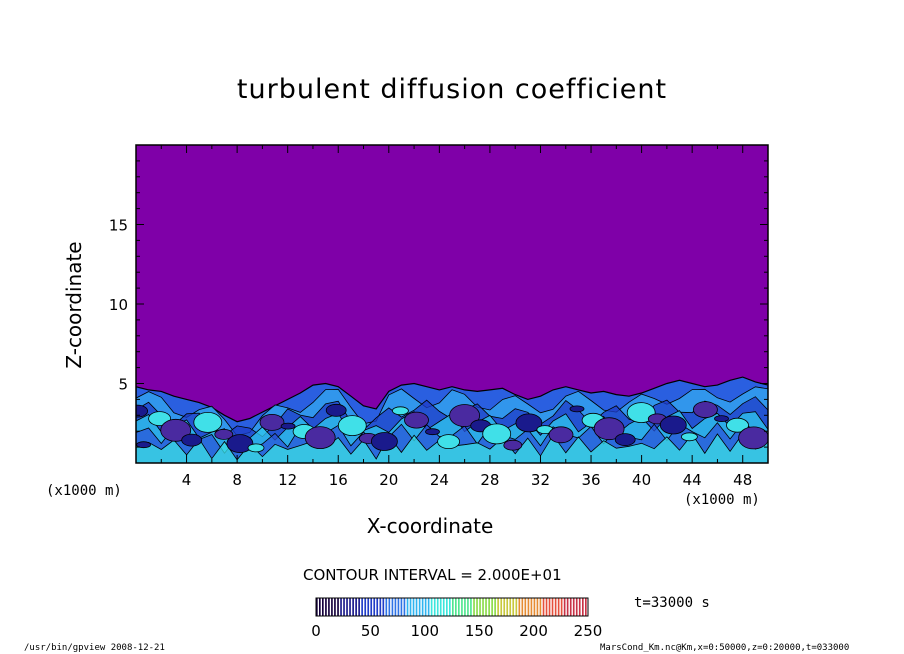  I want to click on colorbar-tick-label: 250, so click(588, 631).